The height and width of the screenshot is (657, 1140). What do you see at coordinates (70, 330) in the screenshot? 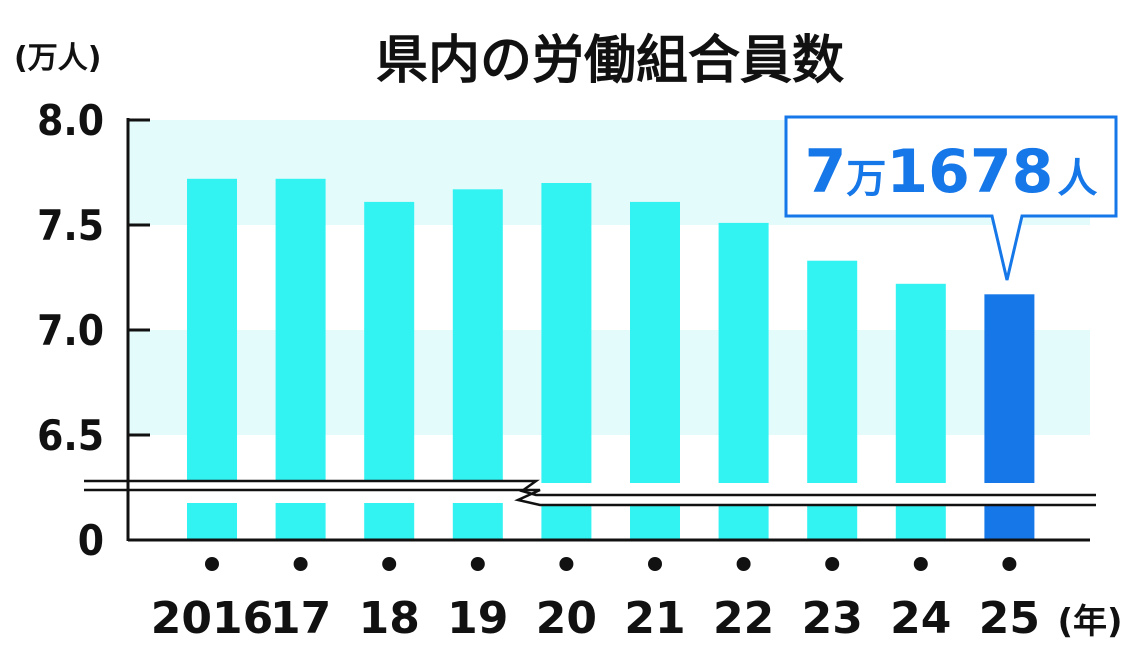
I see `y-tick-label: 7.0` at bounding box center [70, 330].